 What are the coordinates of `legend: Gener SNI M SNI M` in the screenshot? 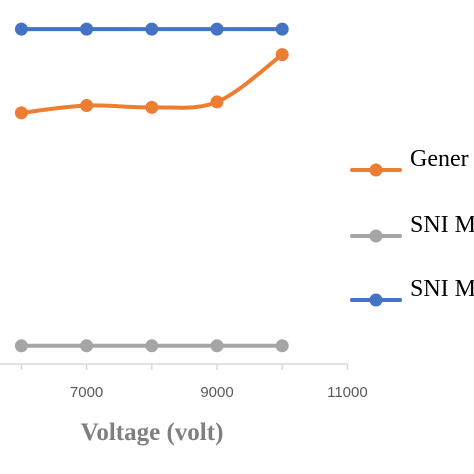 It's located at (412, 226).